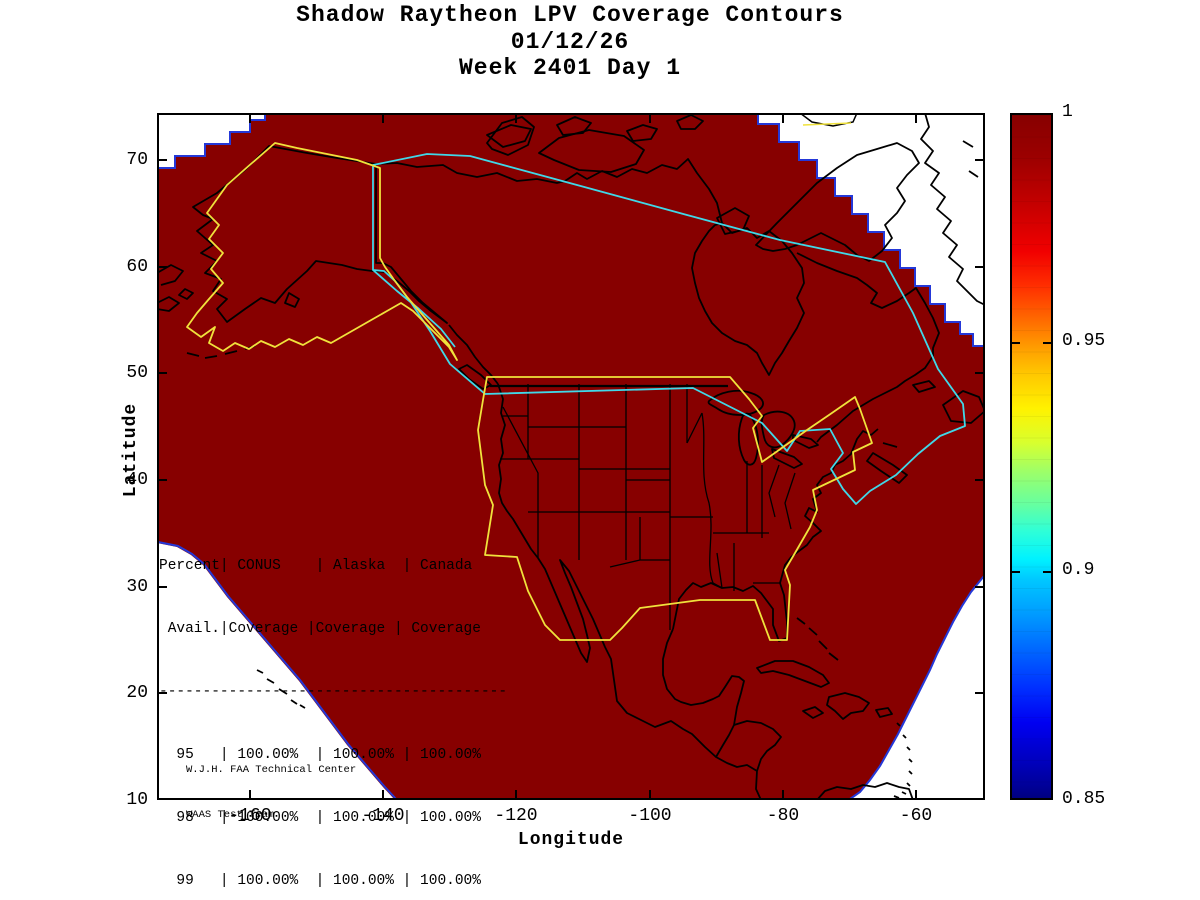  Describe the element at coordinates (473, 354) in the screenshot. I see `bc-coast` at that location.